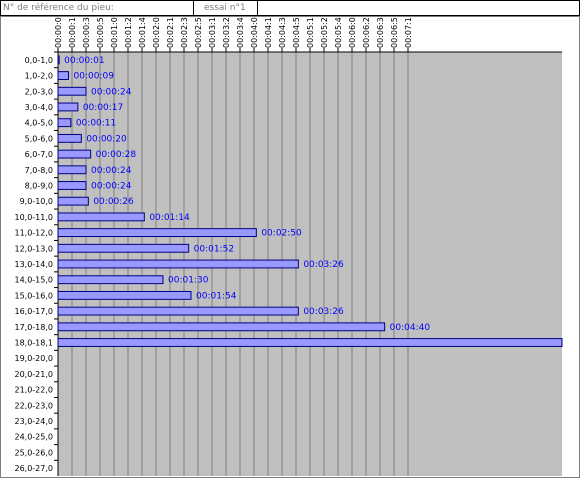 The height and width of the screenshot is (480, 582). I want to click on y-tick-label: 16,0-17,0, so click(33, 311).